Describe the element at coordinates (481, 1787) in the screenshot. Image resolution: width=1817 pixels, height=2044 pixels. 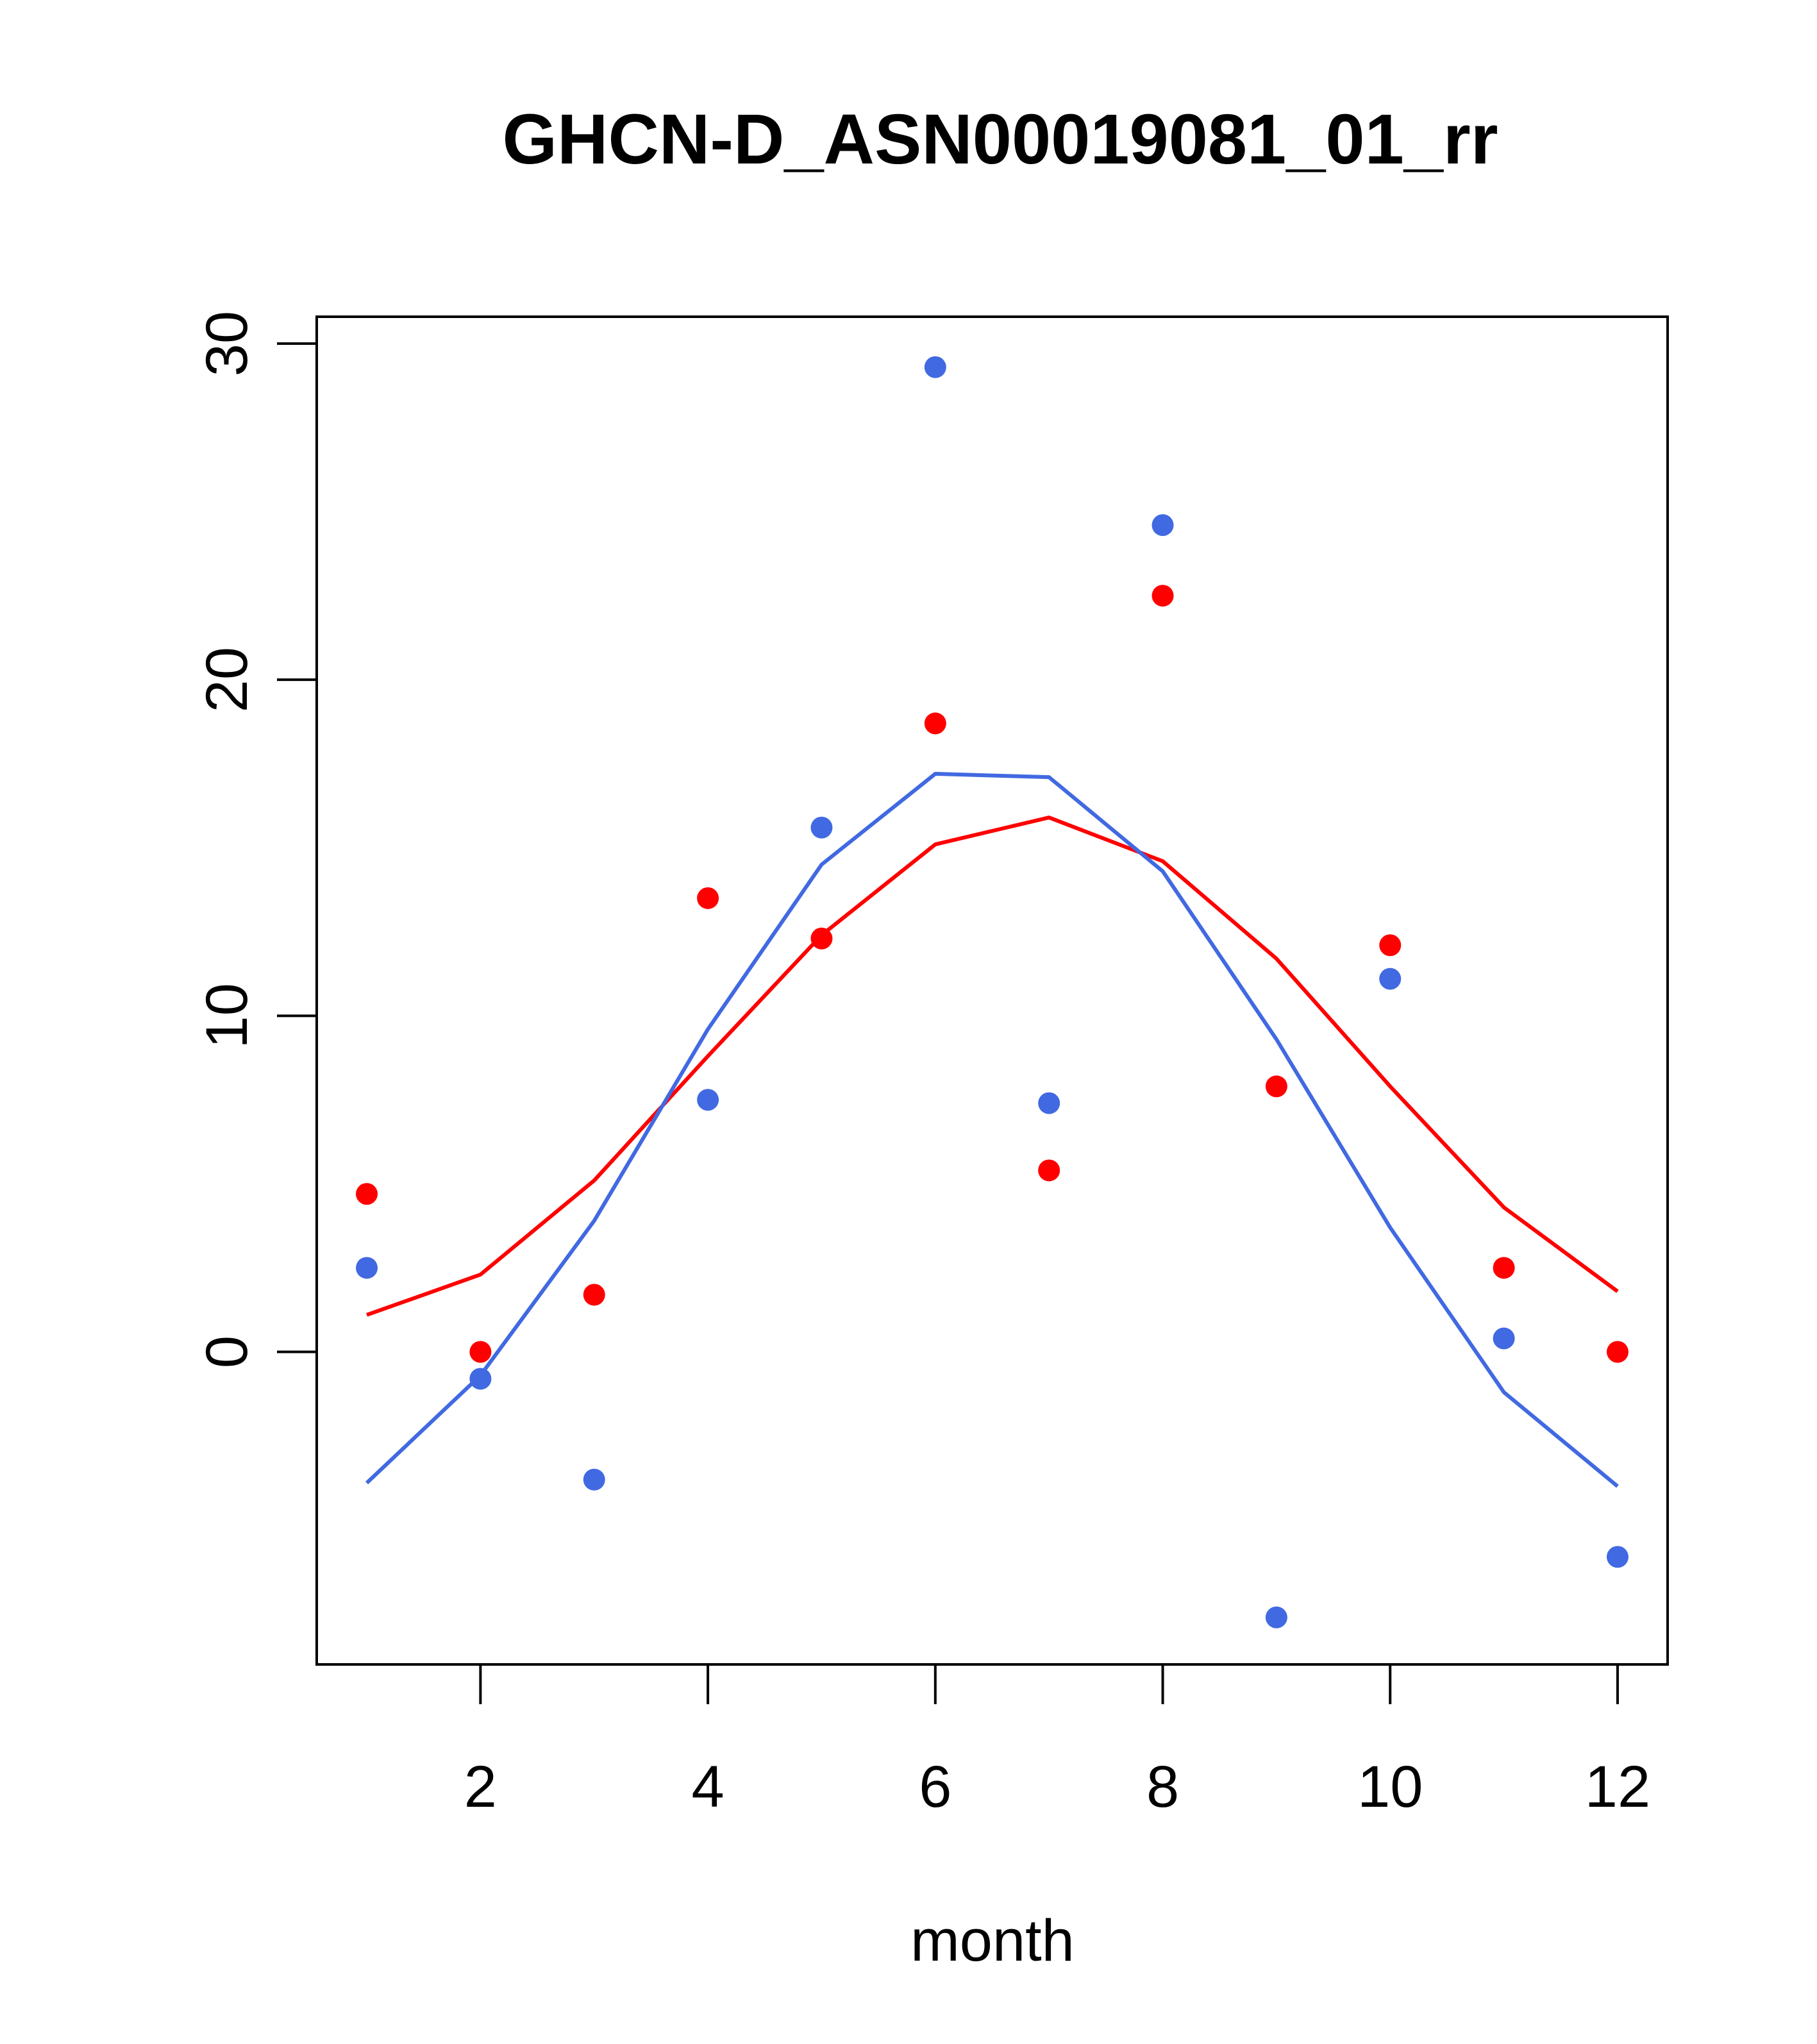
I see `x-tick-label: 2` at that location.